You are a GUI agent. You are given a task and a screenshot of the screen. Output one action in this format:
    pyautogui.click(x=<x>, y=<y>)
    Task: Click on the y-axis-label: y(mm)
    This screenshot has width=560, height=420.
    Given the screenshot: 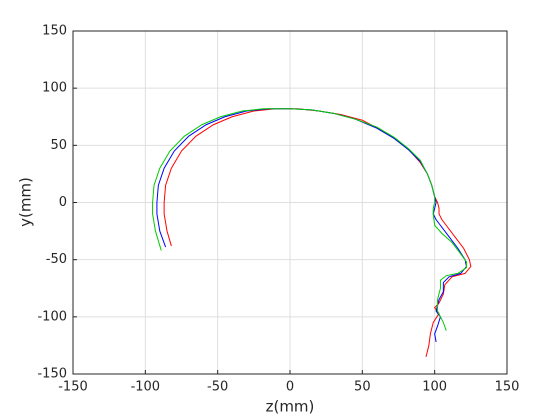 What is the action you would take?
    pyautogui.click(x=26, y=202)
    